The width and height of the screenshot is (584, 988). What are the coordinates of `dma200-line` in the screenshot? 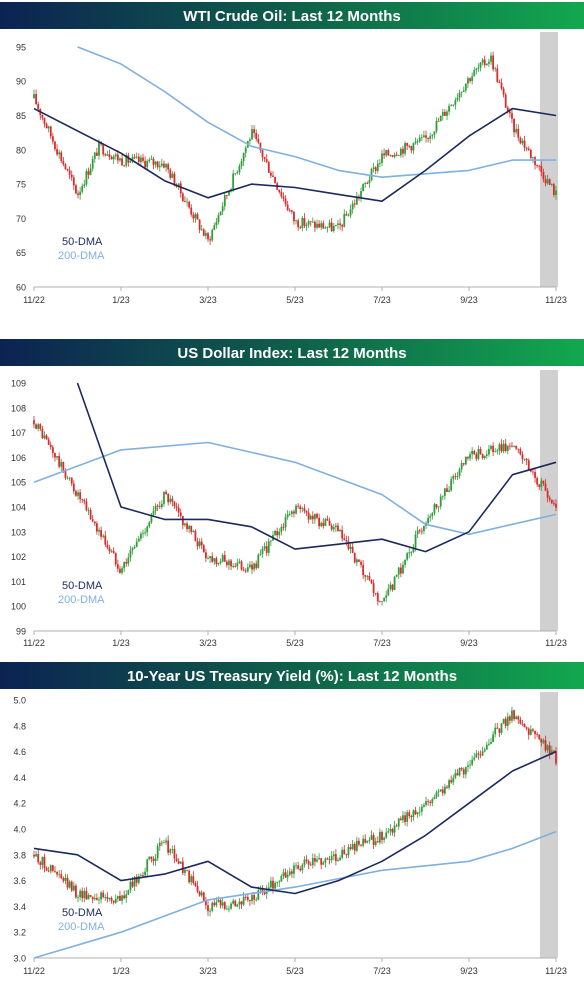 It's located at (316, 112).